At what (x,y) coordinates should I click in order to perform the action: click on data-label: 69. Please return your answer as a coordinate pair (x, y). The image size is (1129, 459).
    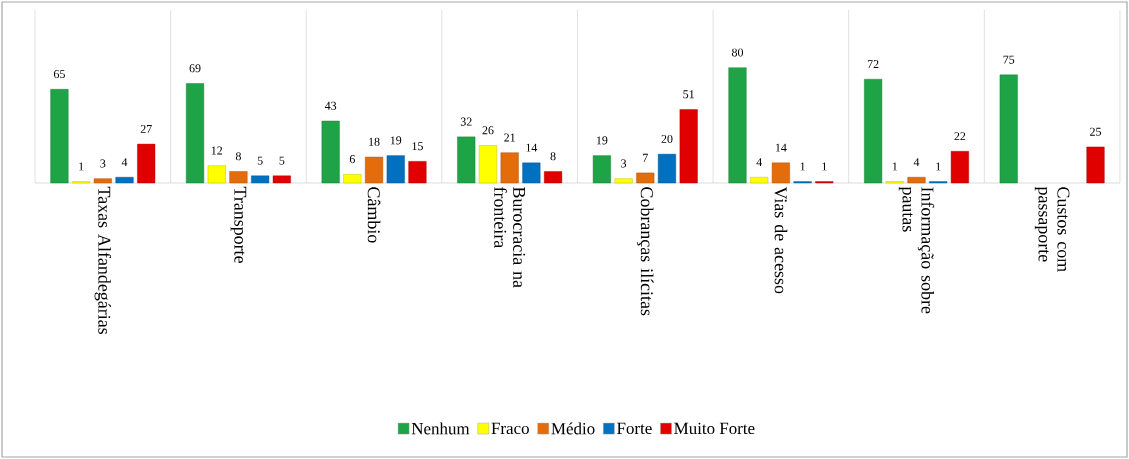
    Looking at the image, I should click on (195, 68).